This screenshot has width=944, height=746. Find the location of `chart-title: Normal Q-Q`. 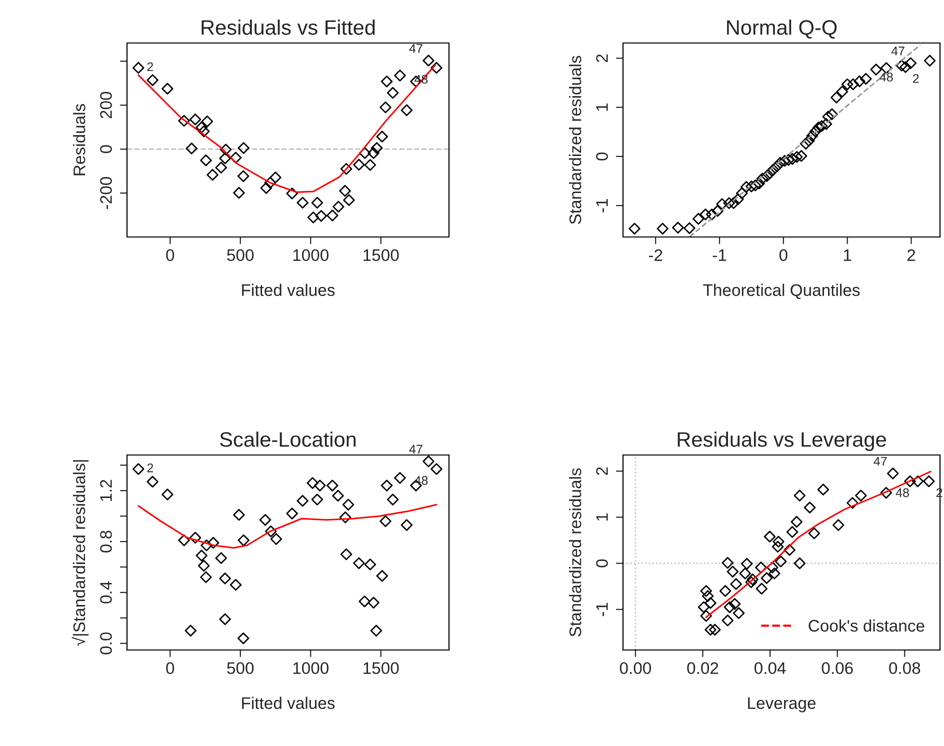

chart-title: Normal Q-Q is located at coordinates (782, 29).